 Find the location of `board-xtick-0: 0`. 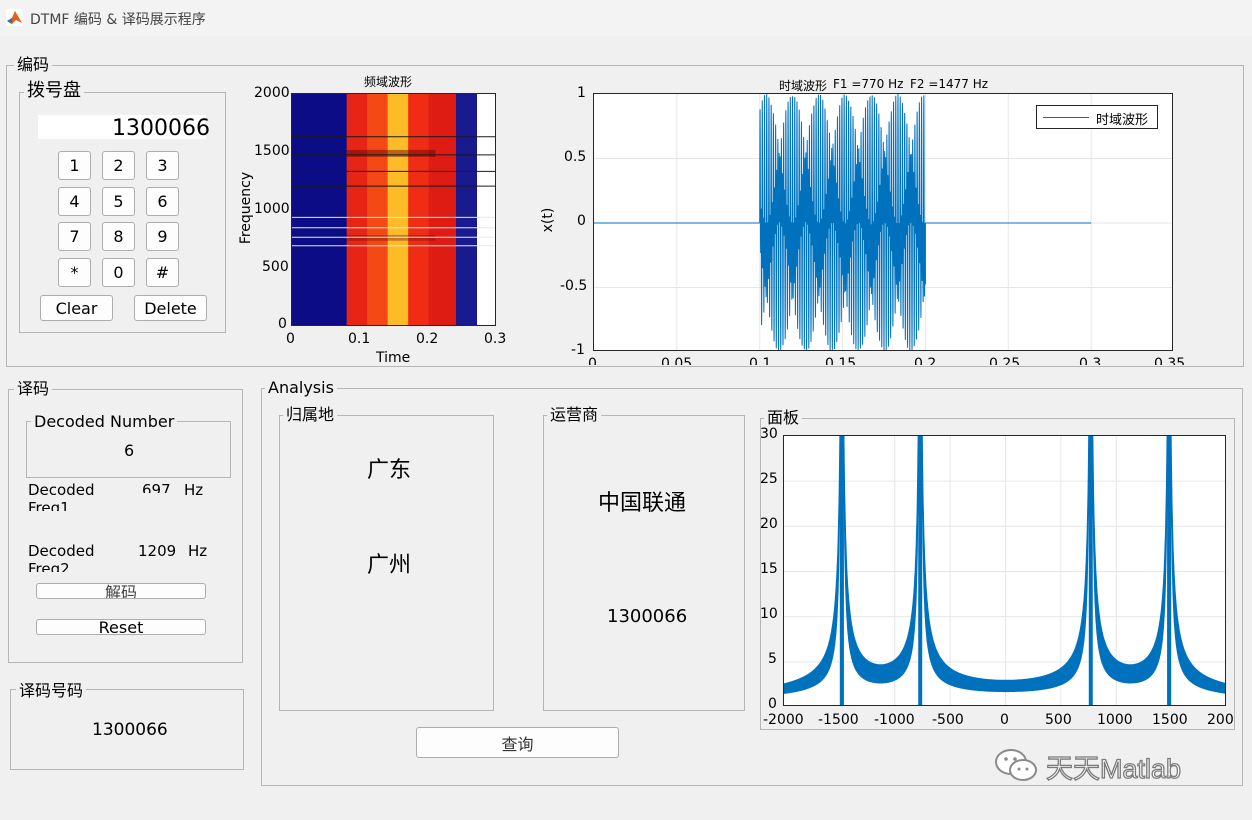

board-xtick-0: 0 is located at coordinates (1004, 720).